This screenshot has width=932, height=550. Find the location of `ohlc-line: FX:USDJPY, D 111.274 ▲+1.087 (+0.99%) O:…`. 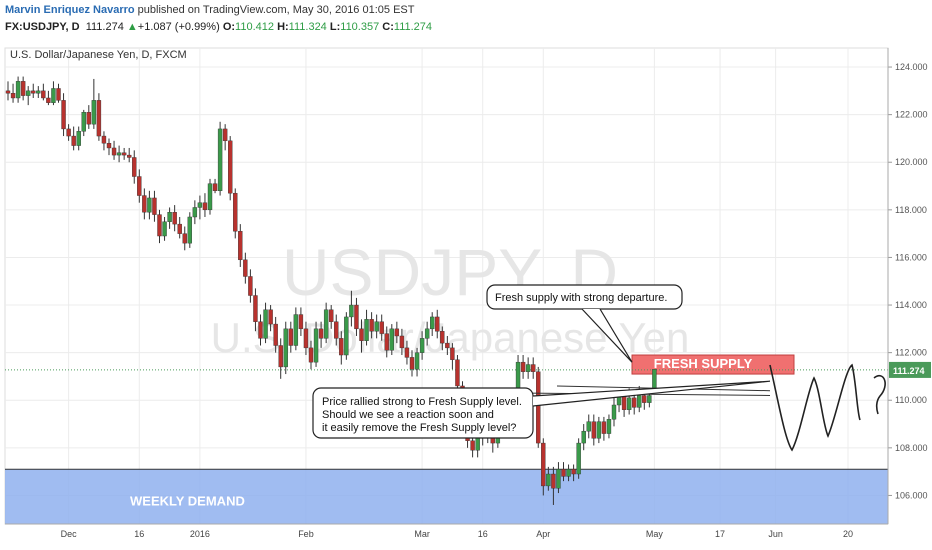

ohlc-line: FX:USDJPY, D 111.274 ▲+1.087 (+0.99%) O:… is located at coordinates (218, 27).